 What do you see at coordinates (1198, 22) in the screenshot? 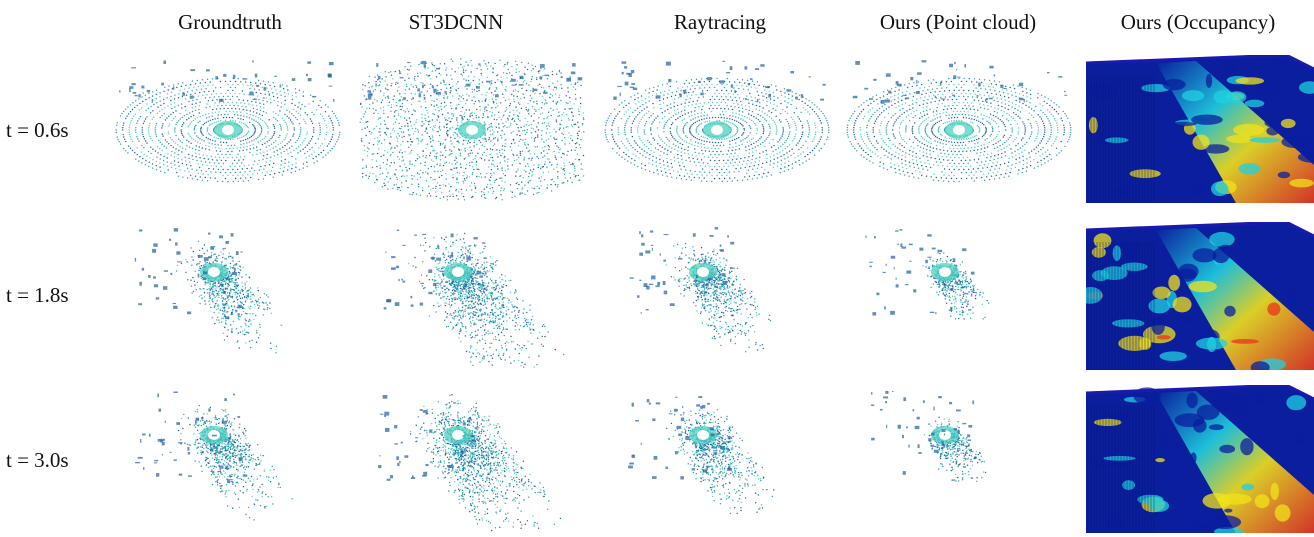
I see `column-header-ours-occupancy: Ours (Occupancy)` at bounding box center [1198, 22].